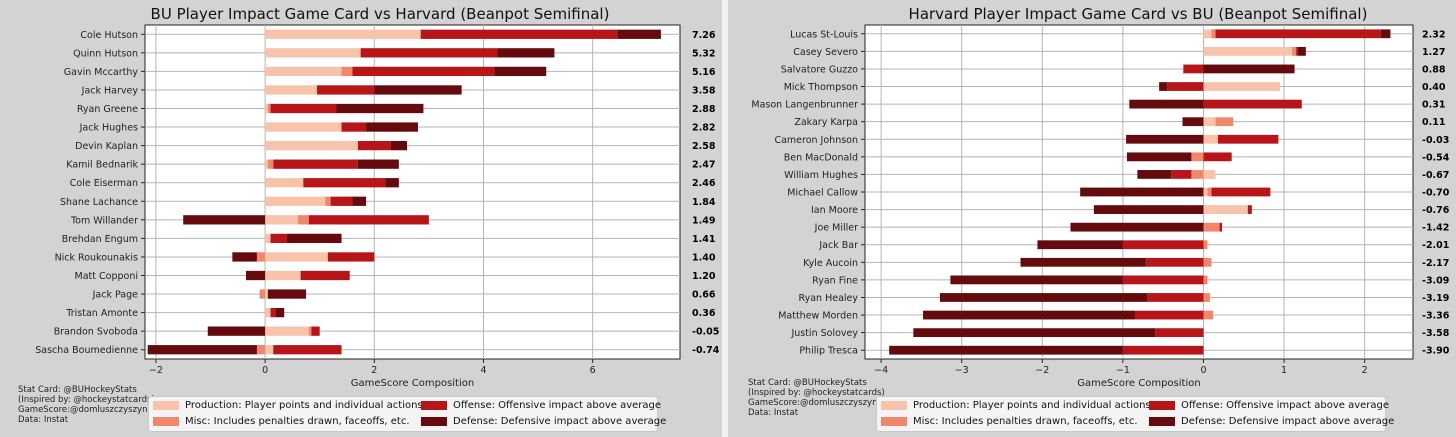  What do you see at coordinates (703, 220) in the screenshot?
I see `total-score: 1.49` at bounding box center [703, 220].